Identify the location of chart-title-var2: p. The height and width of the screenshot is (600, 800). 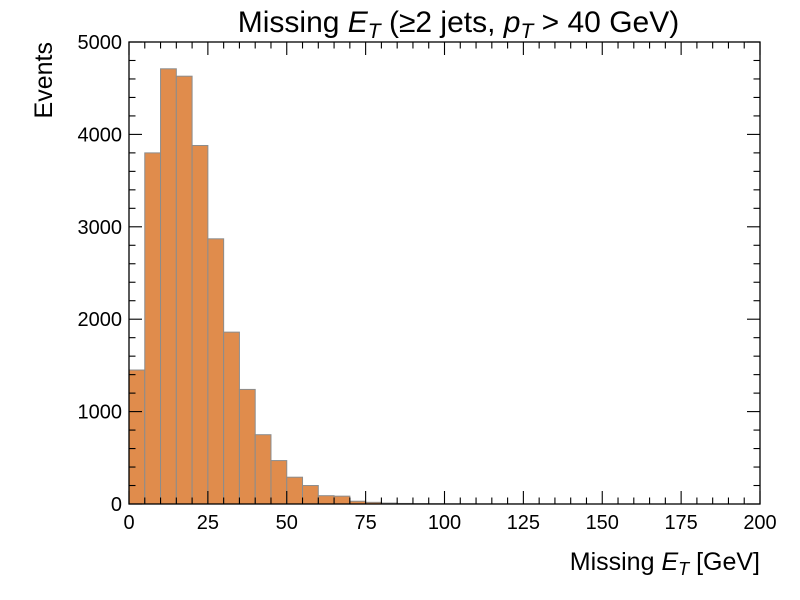
(512, 22).